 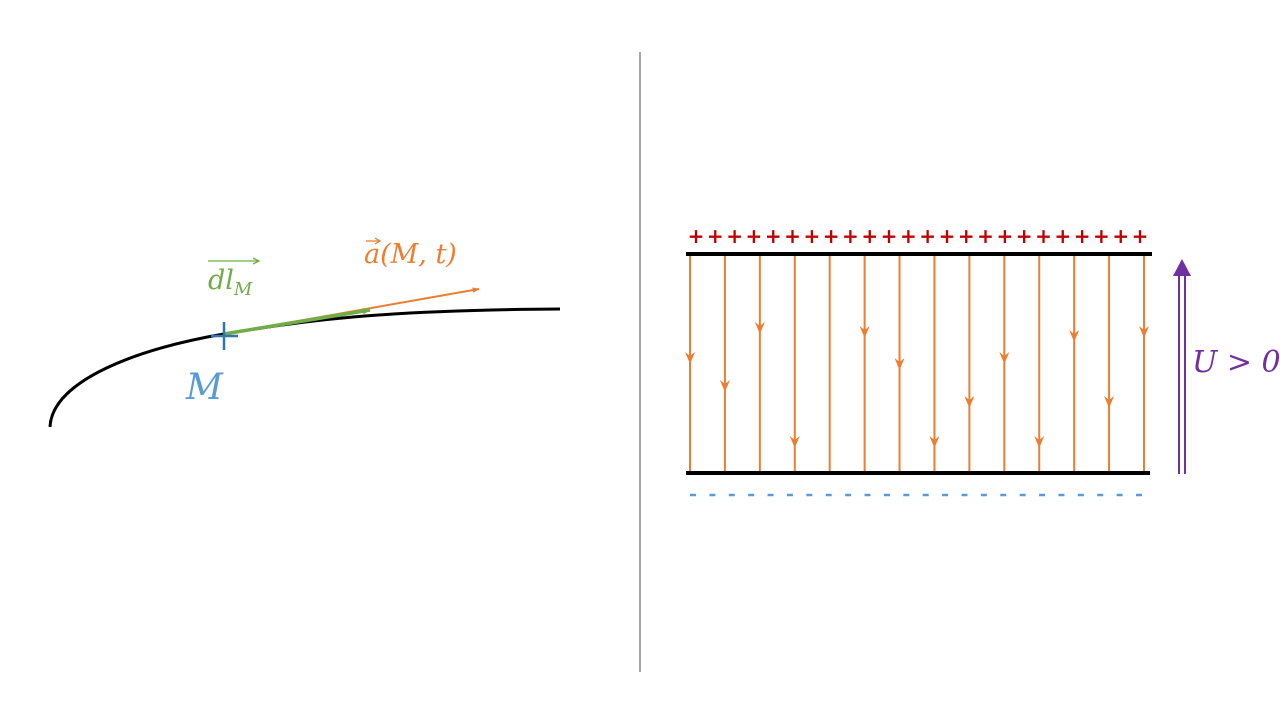 I want to click on vector-arrowhead-icon, so click(x=378, y=241).